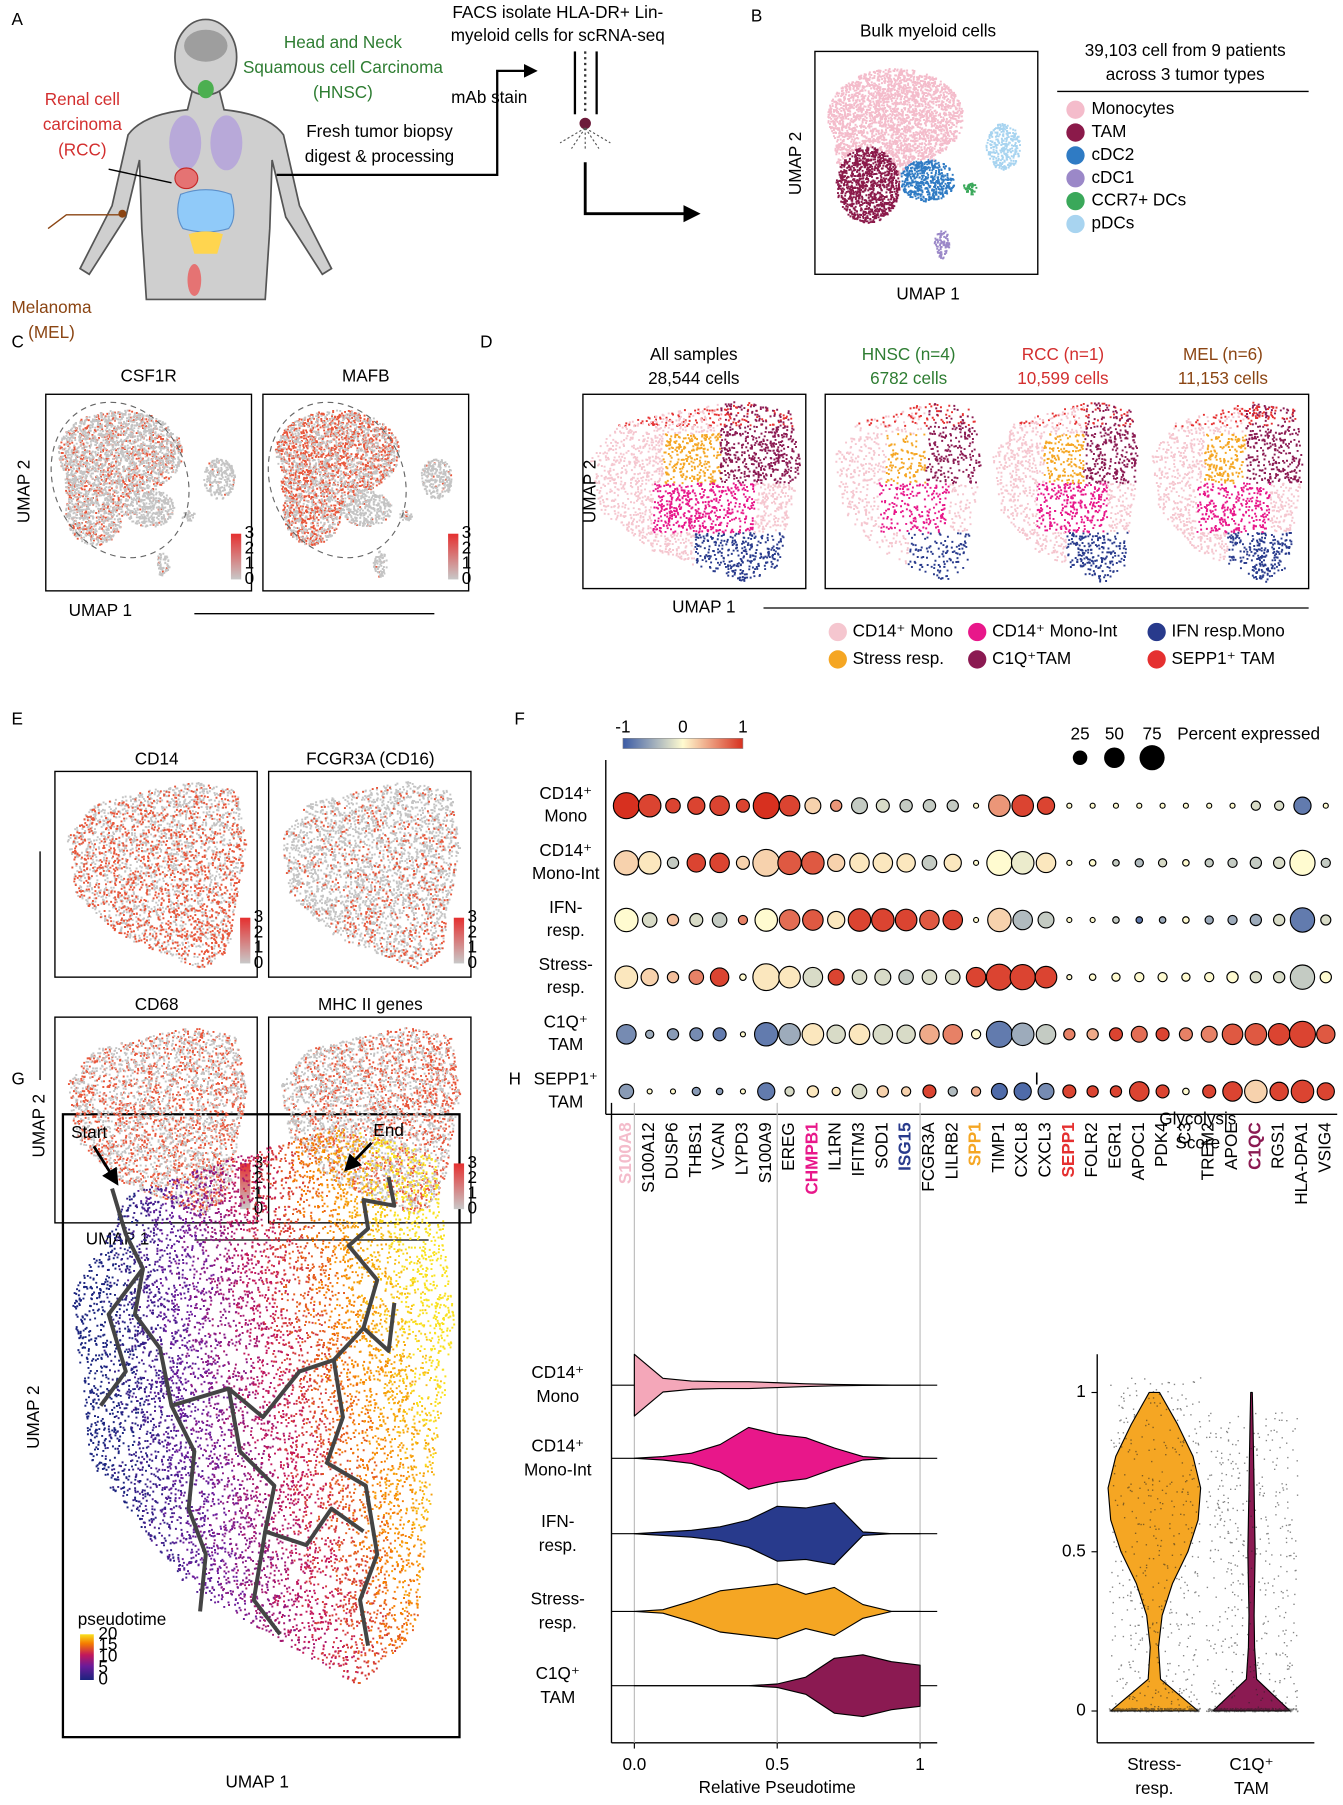 The image size is (1343, 1805). What do you see at coordinates (82, 149) in the screenshot?
I see `rcc-label: (RCC)` at bounding box center [82, 149].